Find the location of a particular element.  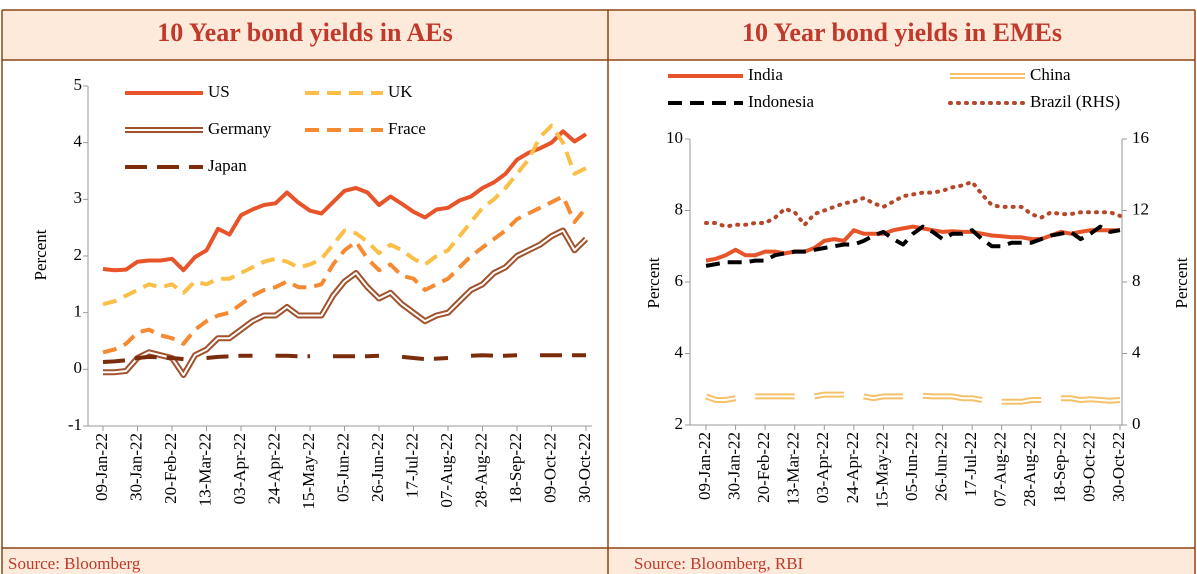

chart-title: 10 Year bond yields in AEs is located at coordinates (304, 32).